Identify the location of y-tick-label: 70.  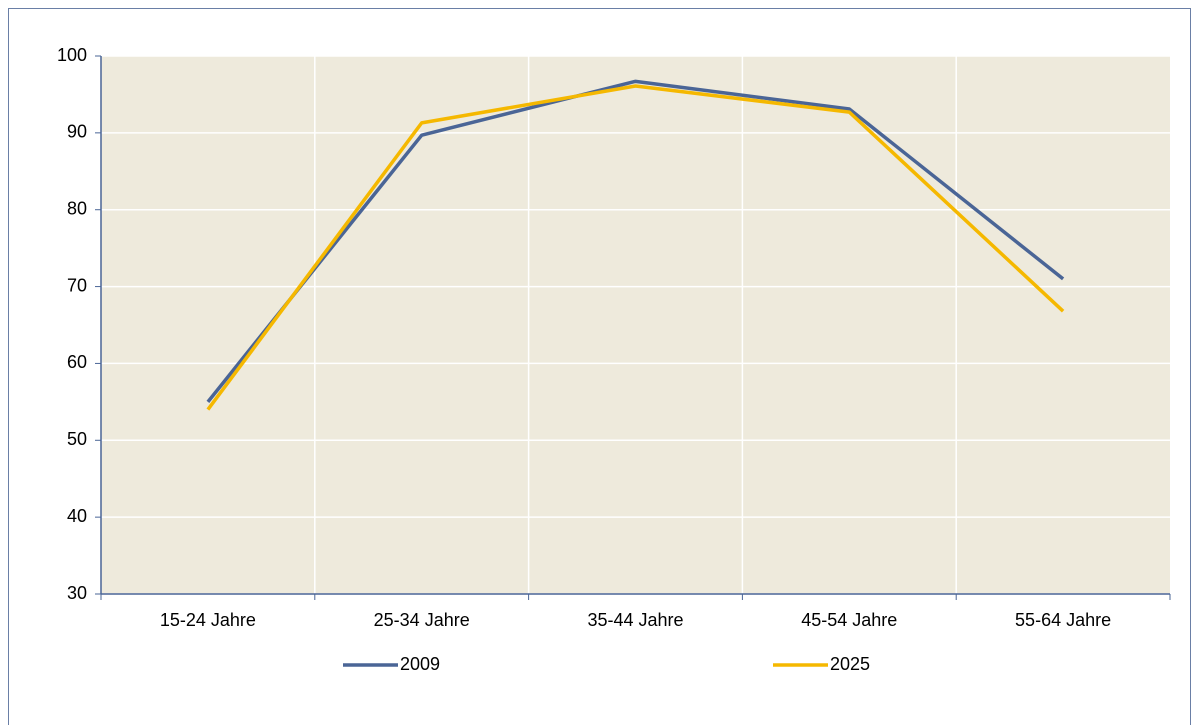
(77, 285).